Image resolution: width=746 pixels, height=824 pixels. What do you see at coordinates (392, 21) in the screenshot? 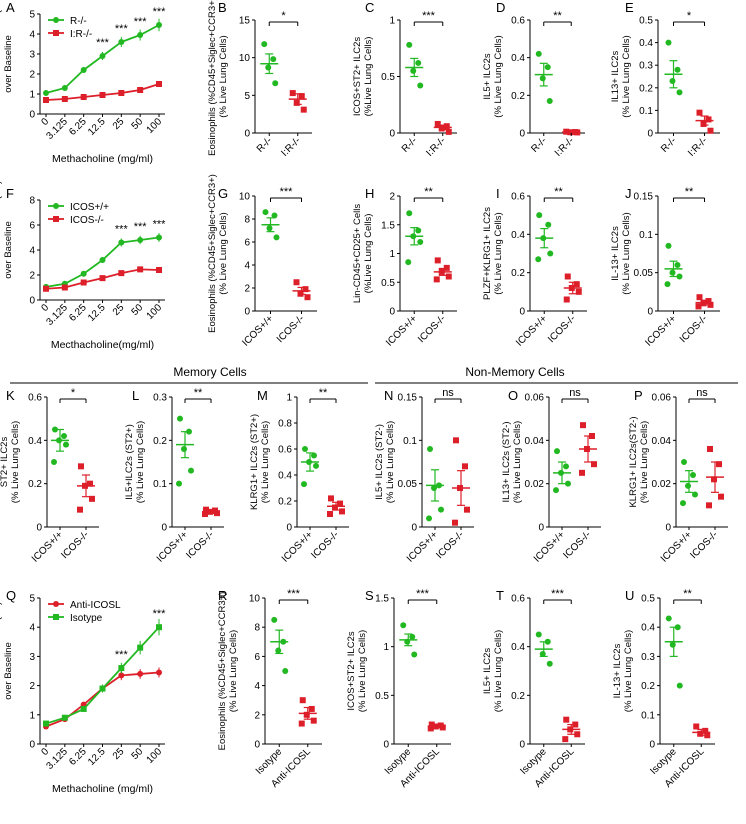
I see `y-tick-label: 1` at bounding box center [392, 21].